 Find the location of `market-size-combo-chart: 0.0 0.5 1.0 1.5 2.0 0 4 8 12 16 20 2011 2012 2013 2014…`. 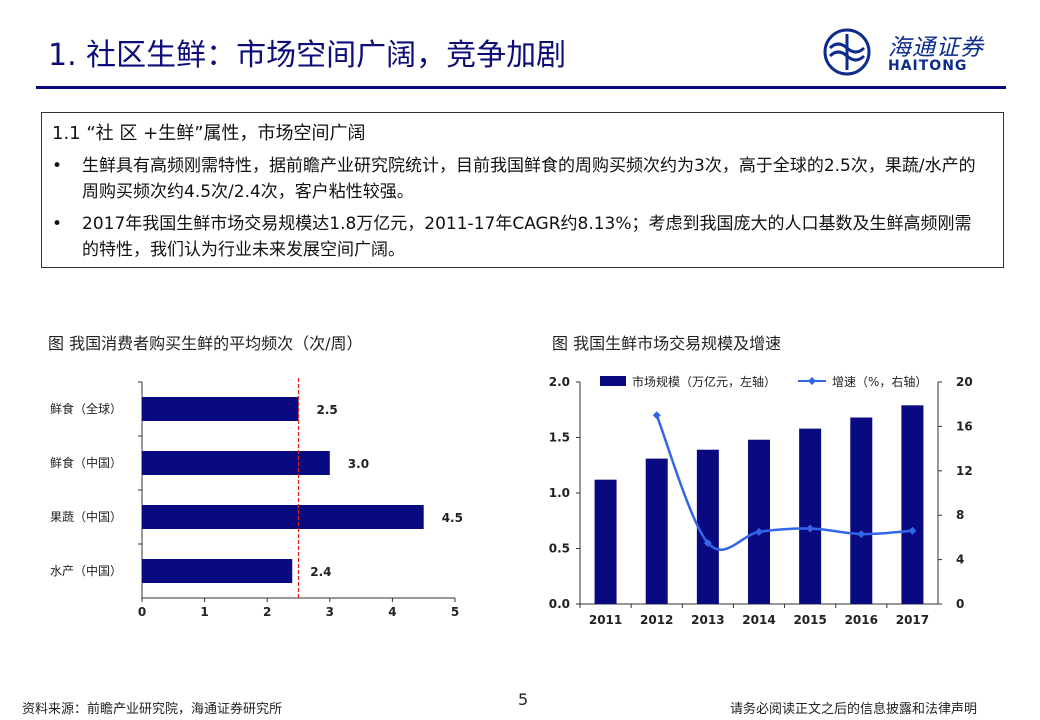

market-size-combo-chart: 0.0 0.5 1.0 1.5 2.0 0 4 8 12 16 20 2011 2012 2013 2014… is located at coordinates (761, 500).